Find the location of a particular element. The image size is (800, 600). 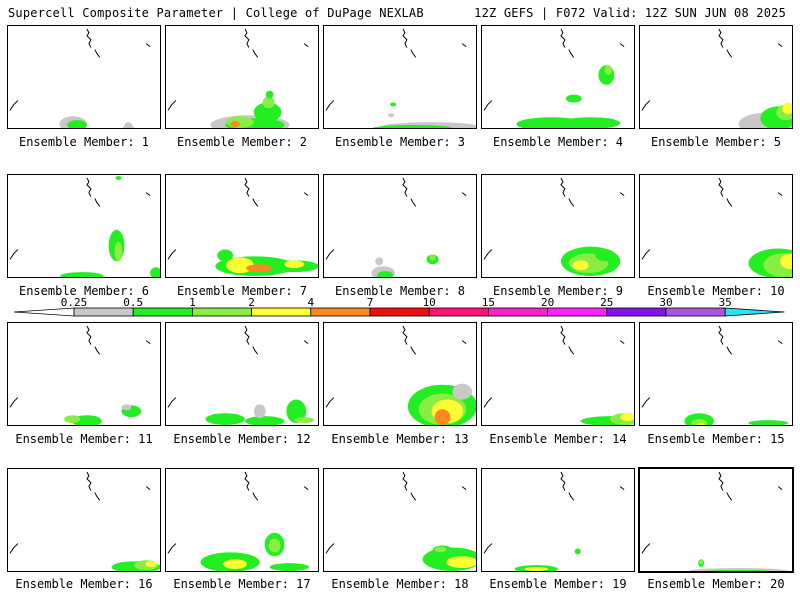

panel-label: Ensemble Member: 6 is located at coordinates (84, 291).